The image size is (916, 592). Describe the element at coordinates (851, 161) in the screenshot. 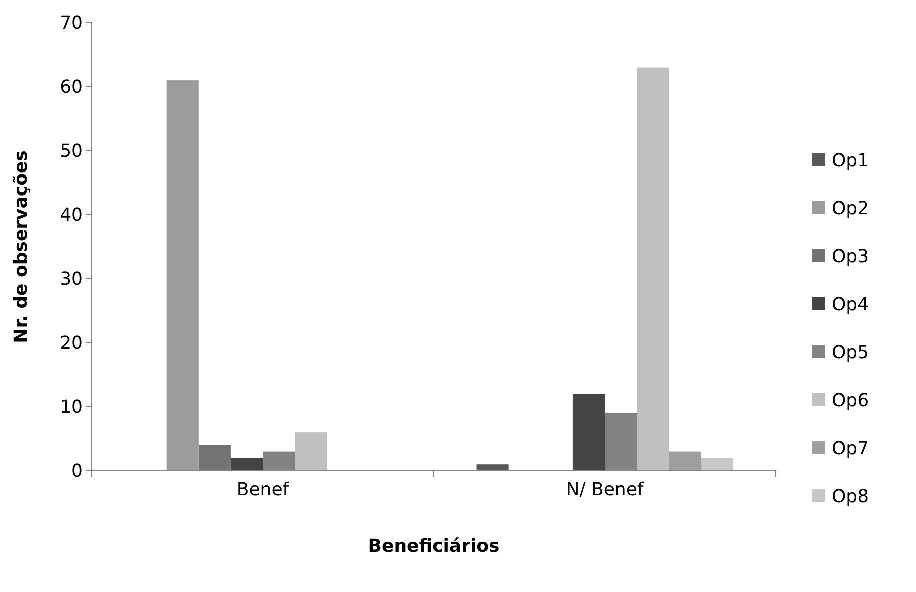

I see `legend-label: Op1` at that location.